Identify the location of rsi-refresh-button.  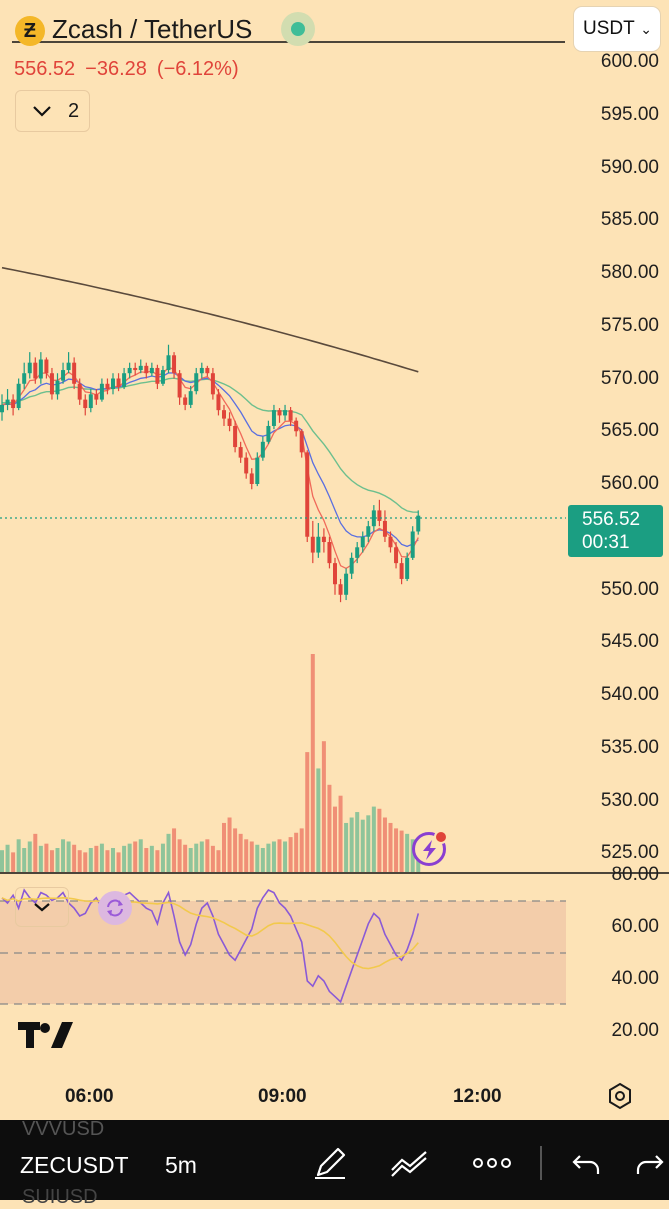
(115, 908).